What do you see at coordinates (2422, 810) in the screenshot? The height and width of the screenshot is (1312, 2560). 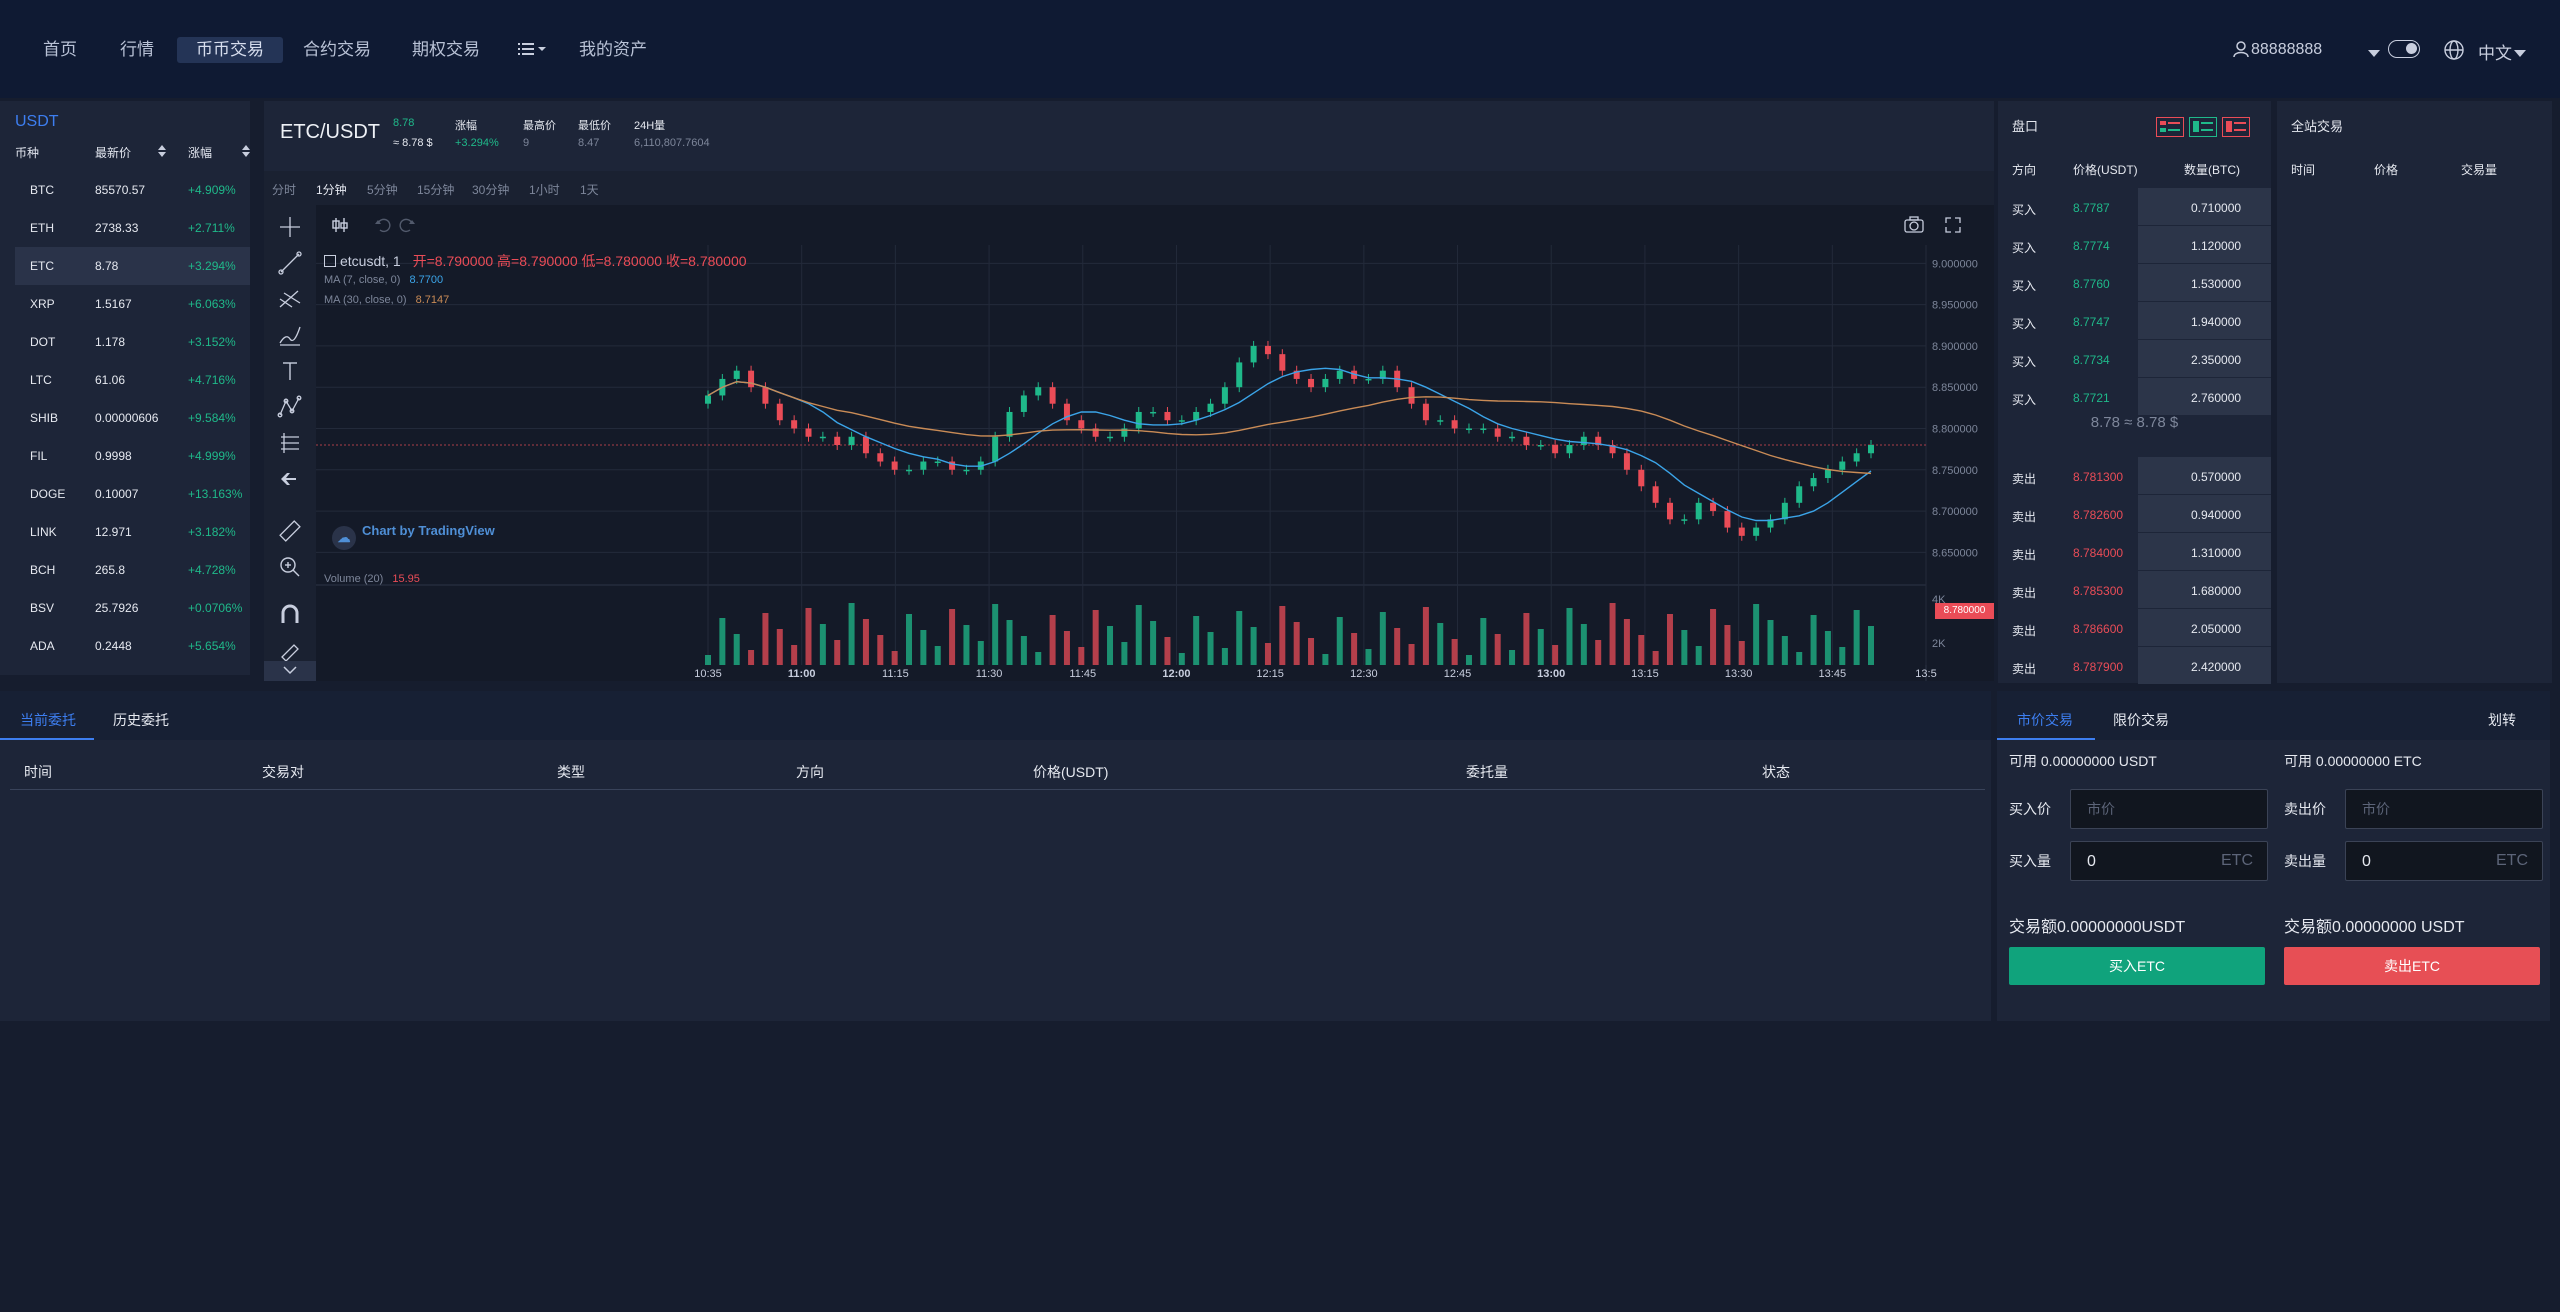 I see `sell-price-input` at bounding box center [2422, 810].